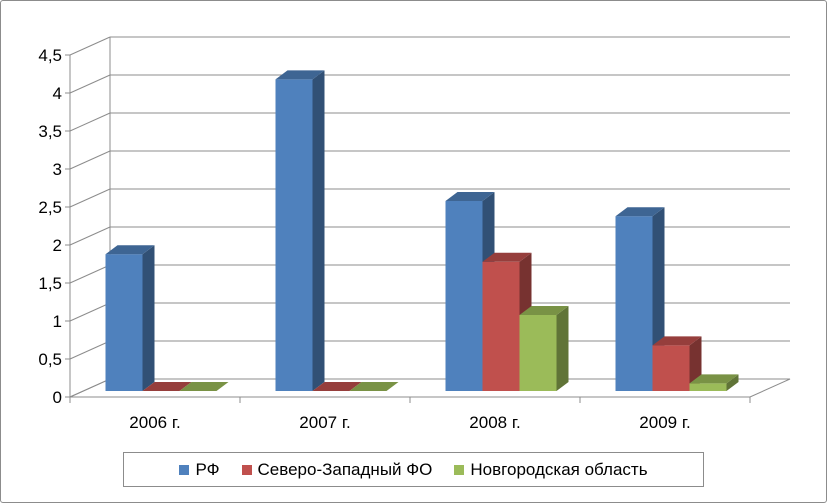 This screenshot has height=503, width=827. Describe the element at coordinates (184, 469) in the screenshot. I see `legend-swatch-rf` at that location.